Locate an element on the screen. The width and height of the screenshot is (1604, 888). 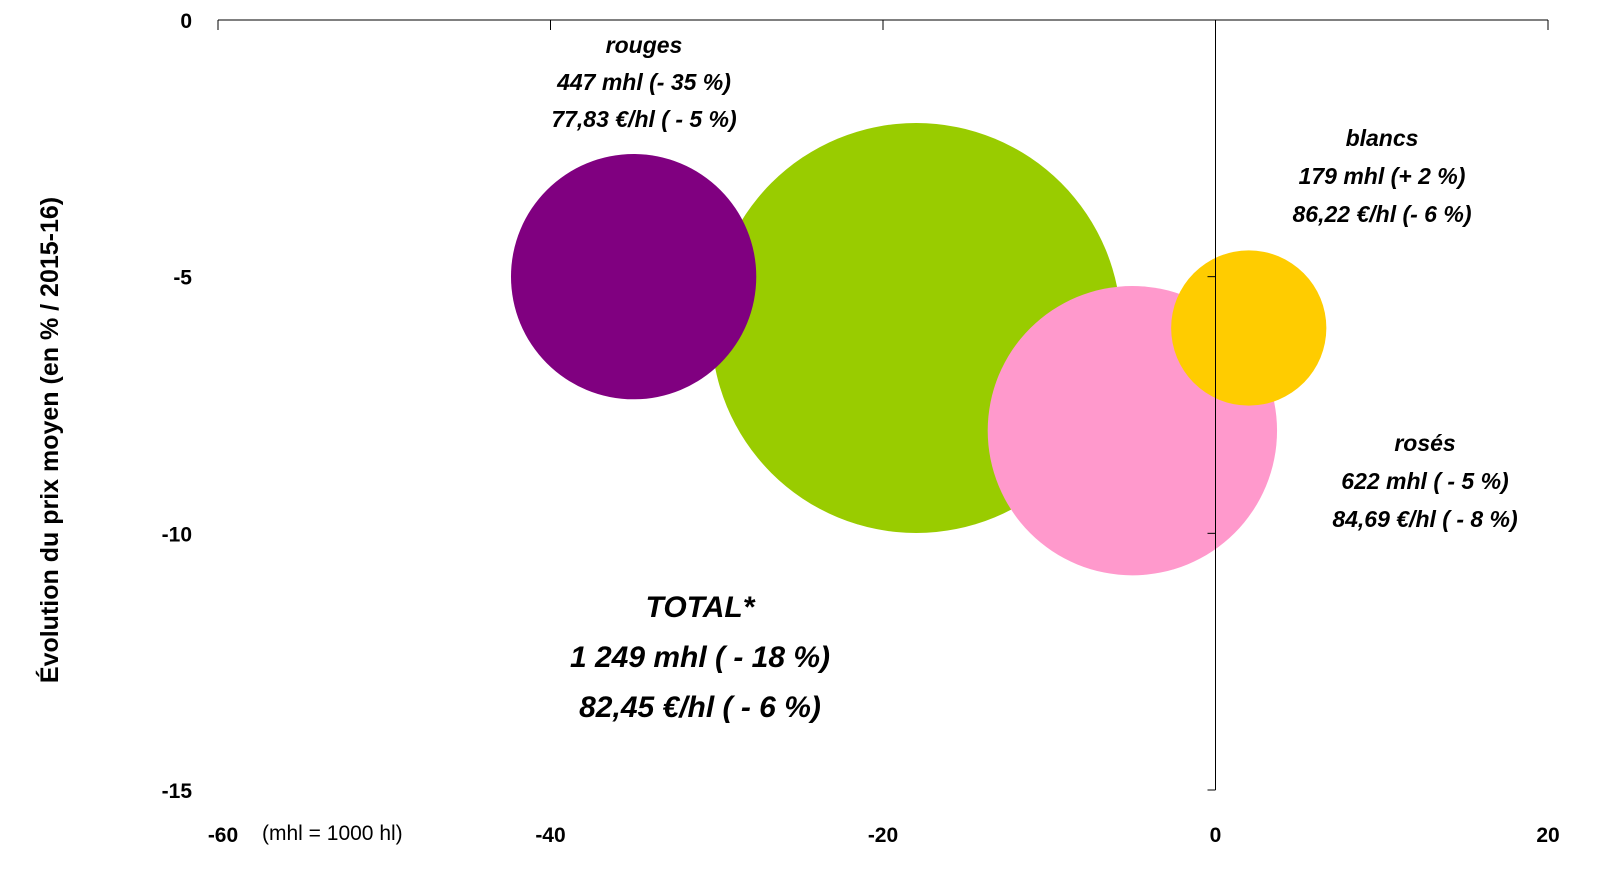
label-line: TOTAL* is located at coordinates (701, 607).